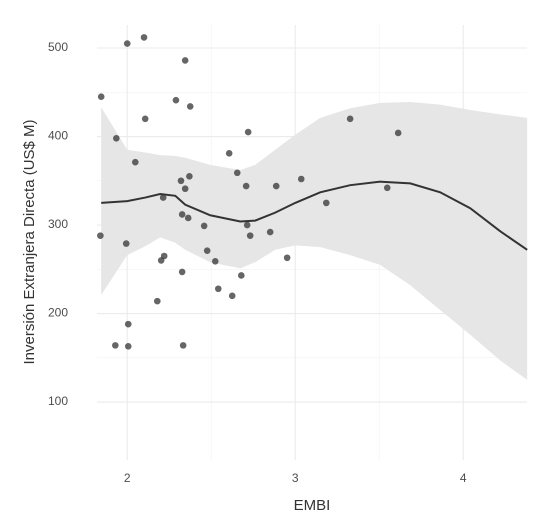 The image size is (553, 518). I want to click on x-tick-label: 2, so click(127, 478).